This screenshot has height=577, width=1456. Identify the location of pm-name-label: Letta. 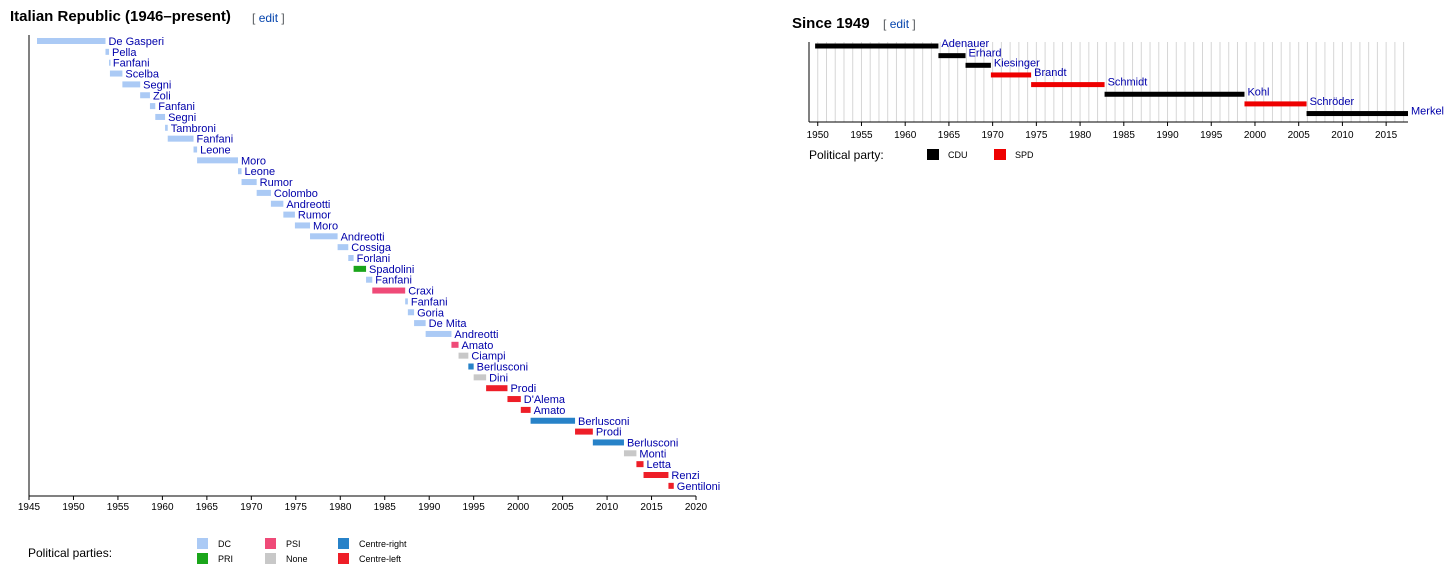
(659, 465).